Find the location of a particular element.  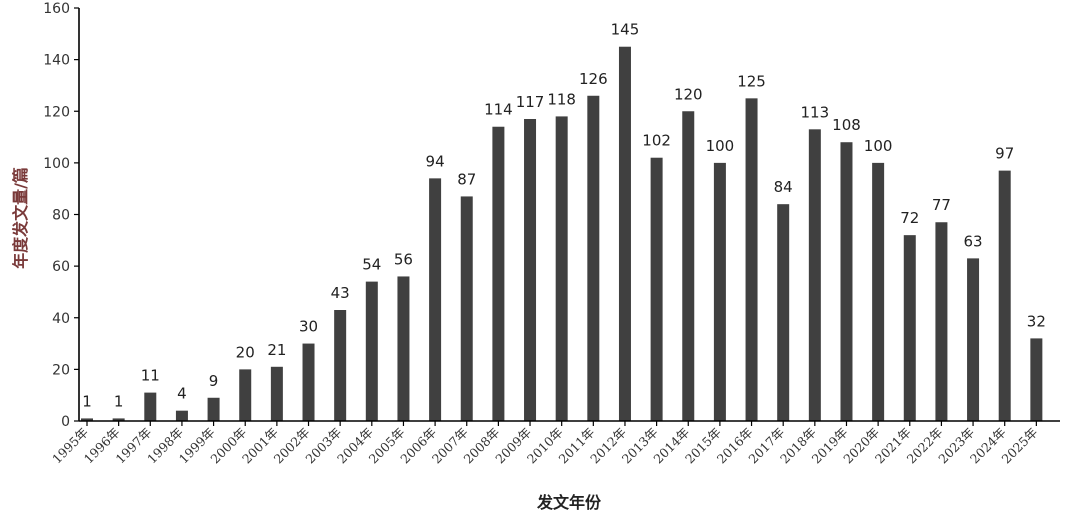

bar-value-label: 114 is located at coordinates (498, 110).